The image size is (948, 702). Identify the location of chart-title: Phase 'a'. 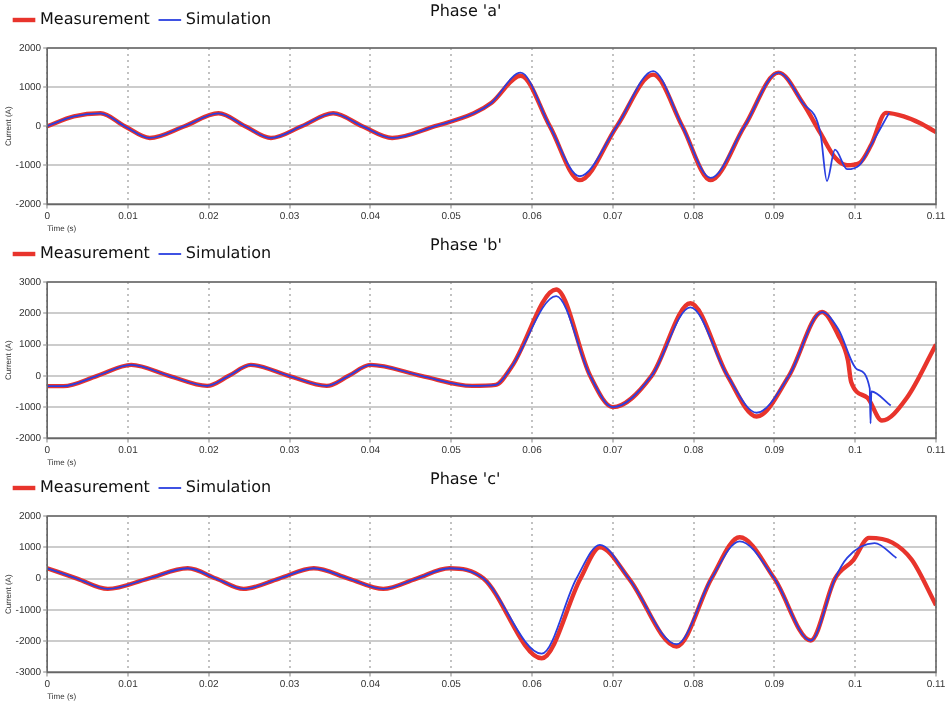
(466, 11).